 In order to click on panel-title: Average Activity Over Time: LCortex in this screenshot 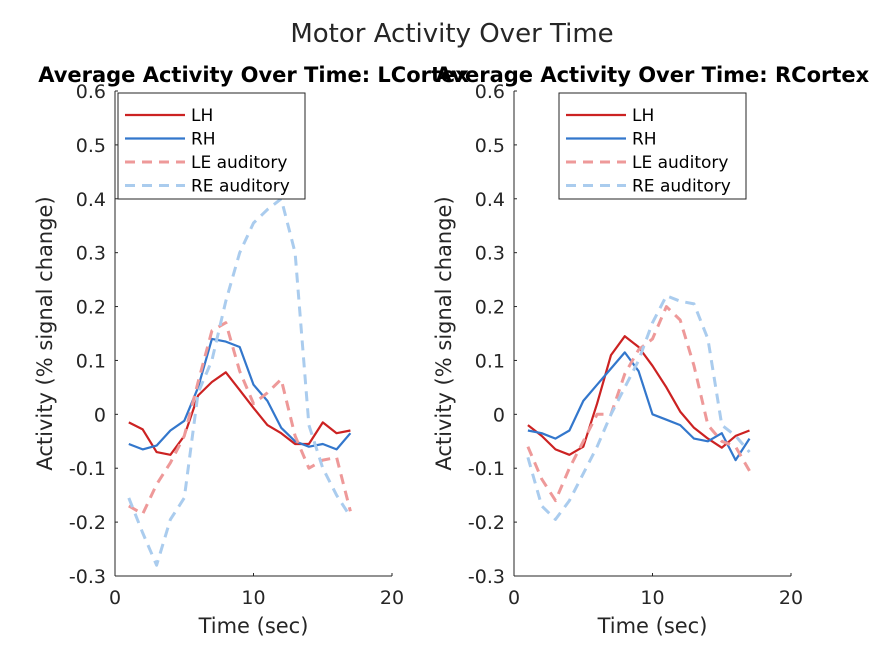, I will do `click(253, 75)`.